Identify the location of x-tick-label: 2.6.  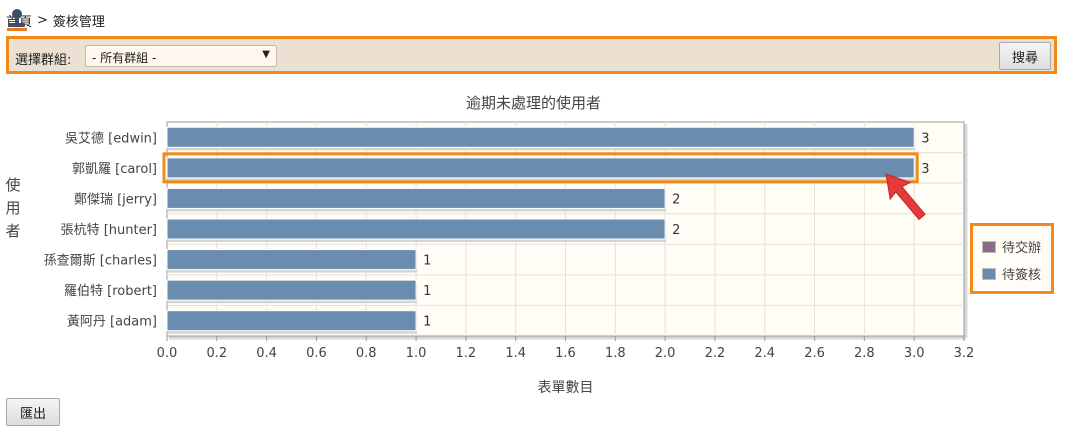
(814, 353).